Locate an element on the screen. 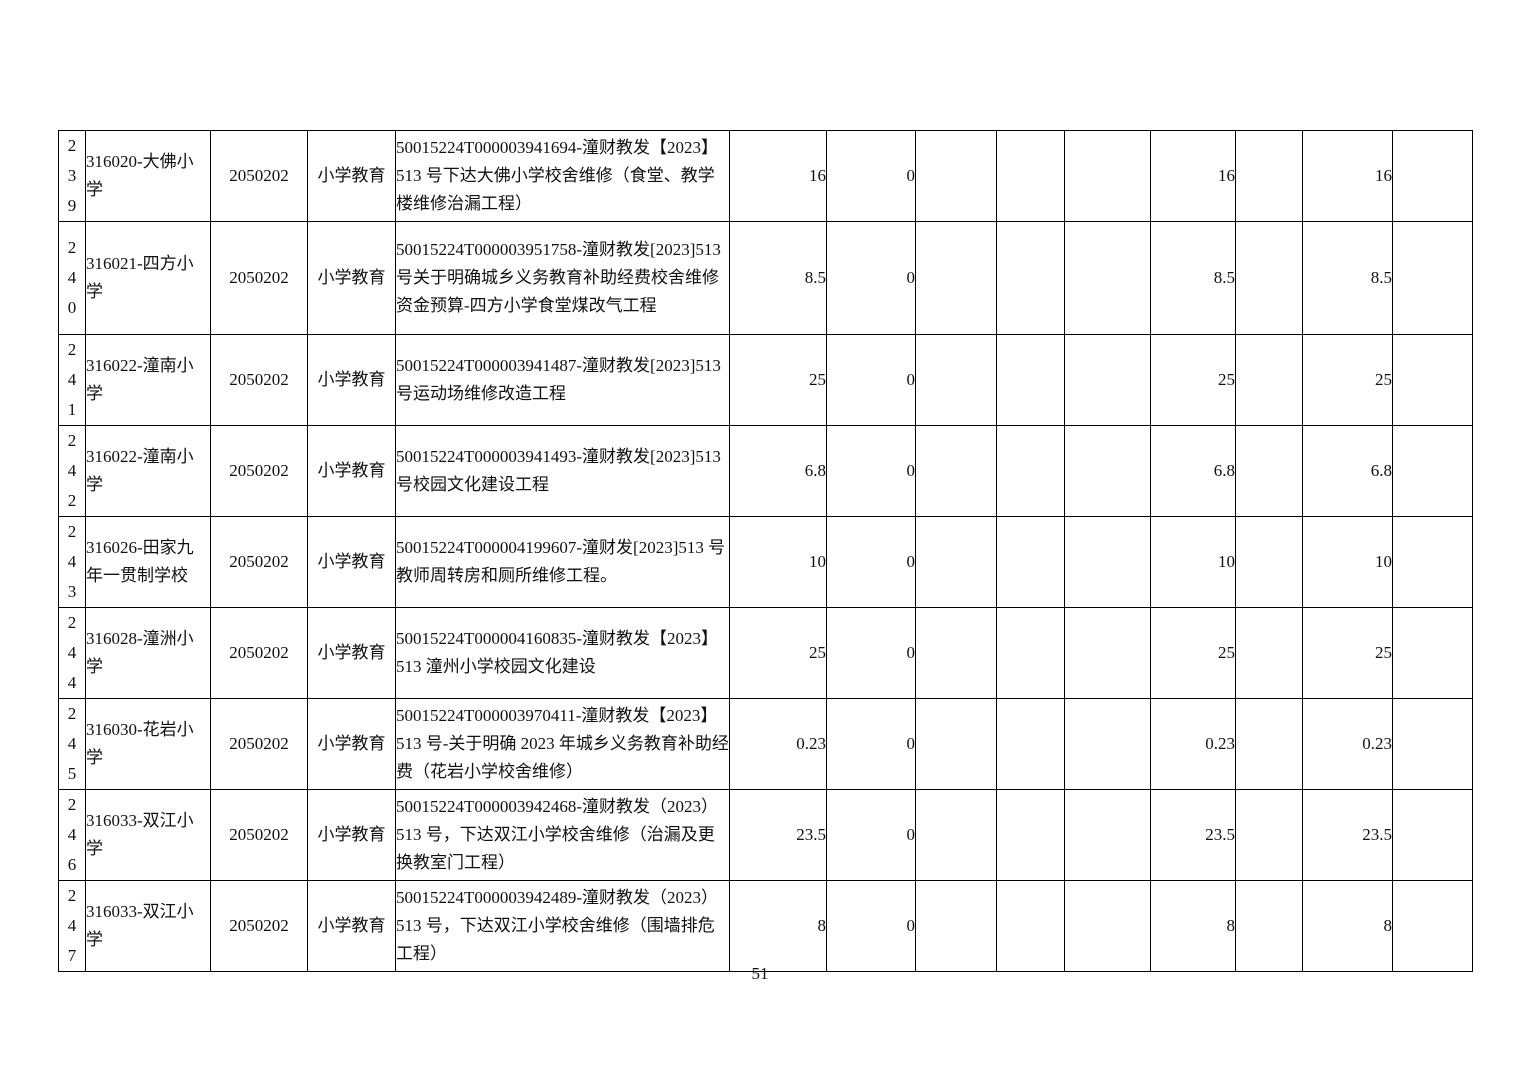 This screenshot has width=1520, height=1074. row-number-cell: 239 is located at coordinates (72, 176).